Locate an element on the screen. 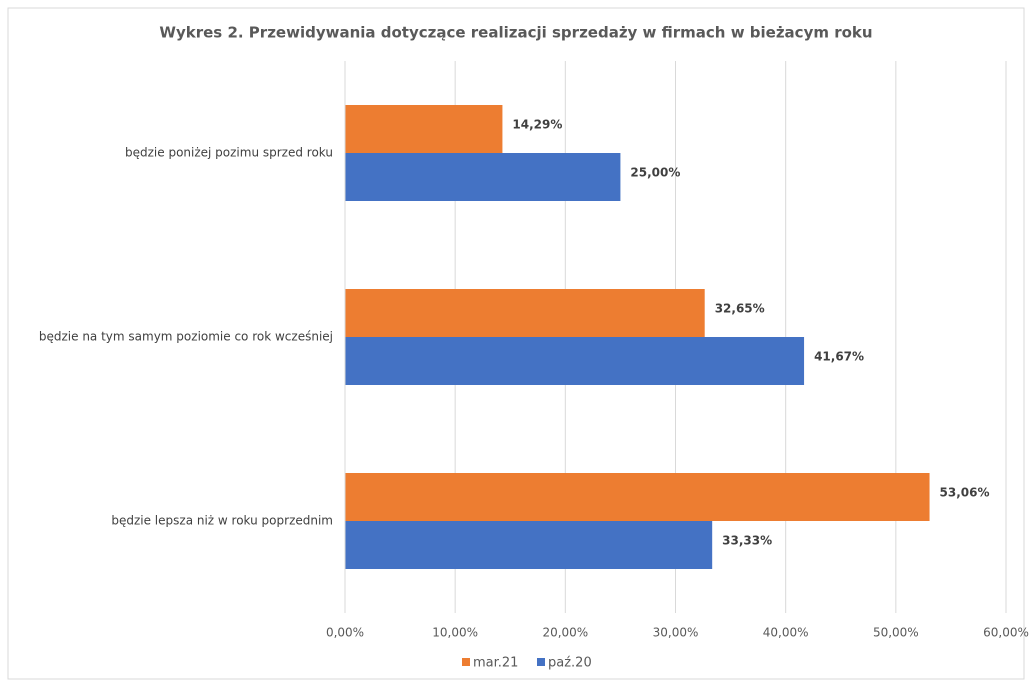  x-tick-label: 50,00% is located at coordinates (896, 633).